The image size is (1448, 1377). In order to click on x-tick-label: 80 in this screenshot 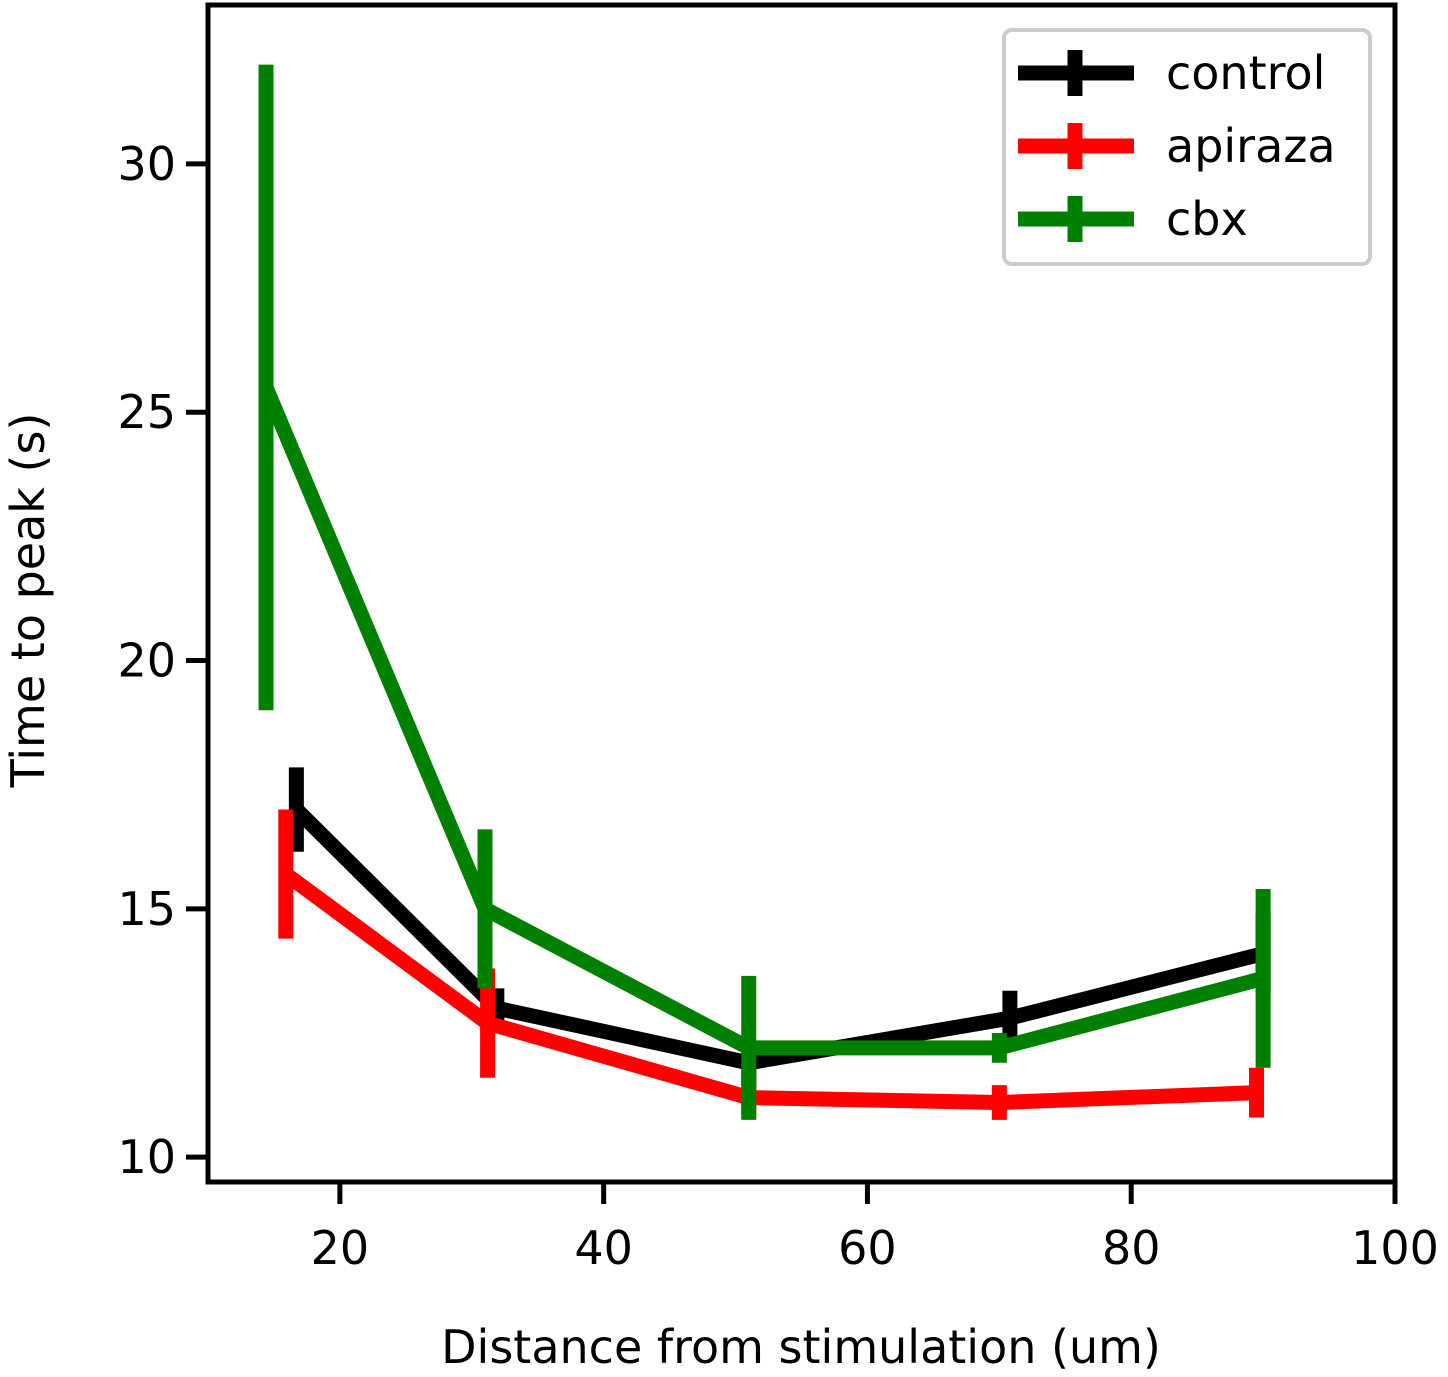, I will do `click(1131, 1248)`.